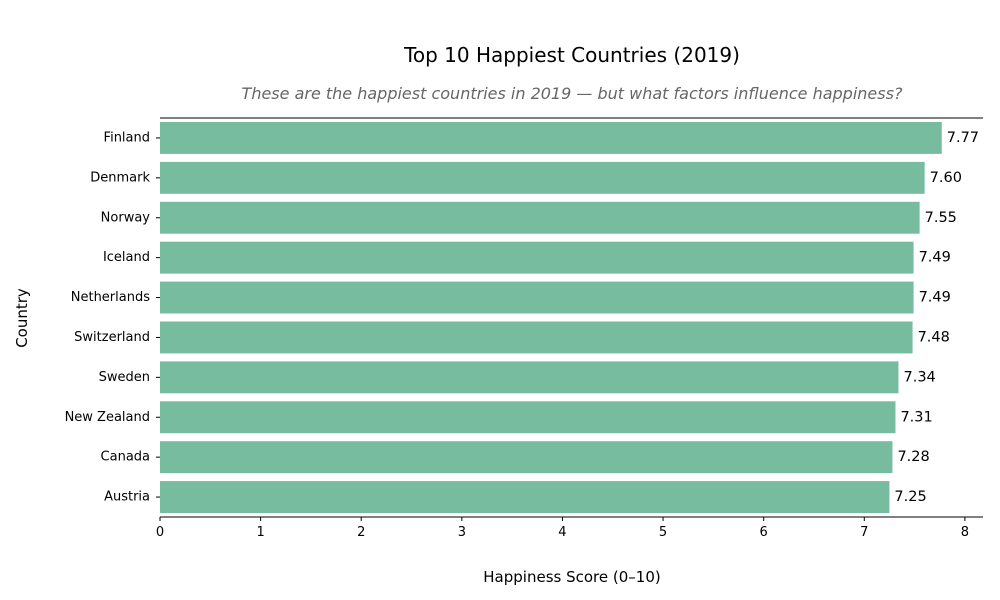  Describe the element at coordinates (125, 457) in the screenshot. I see `y-tick-label: Canada` at that location.